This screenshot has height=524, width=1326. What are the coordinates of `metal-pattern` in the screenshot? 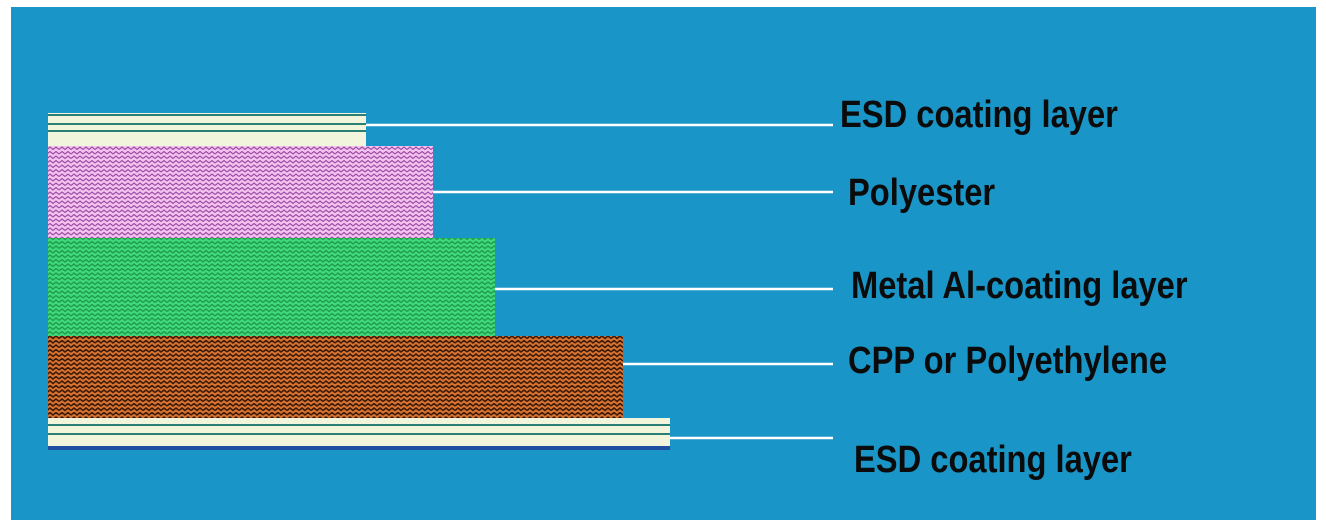 It's located at (271, 287).